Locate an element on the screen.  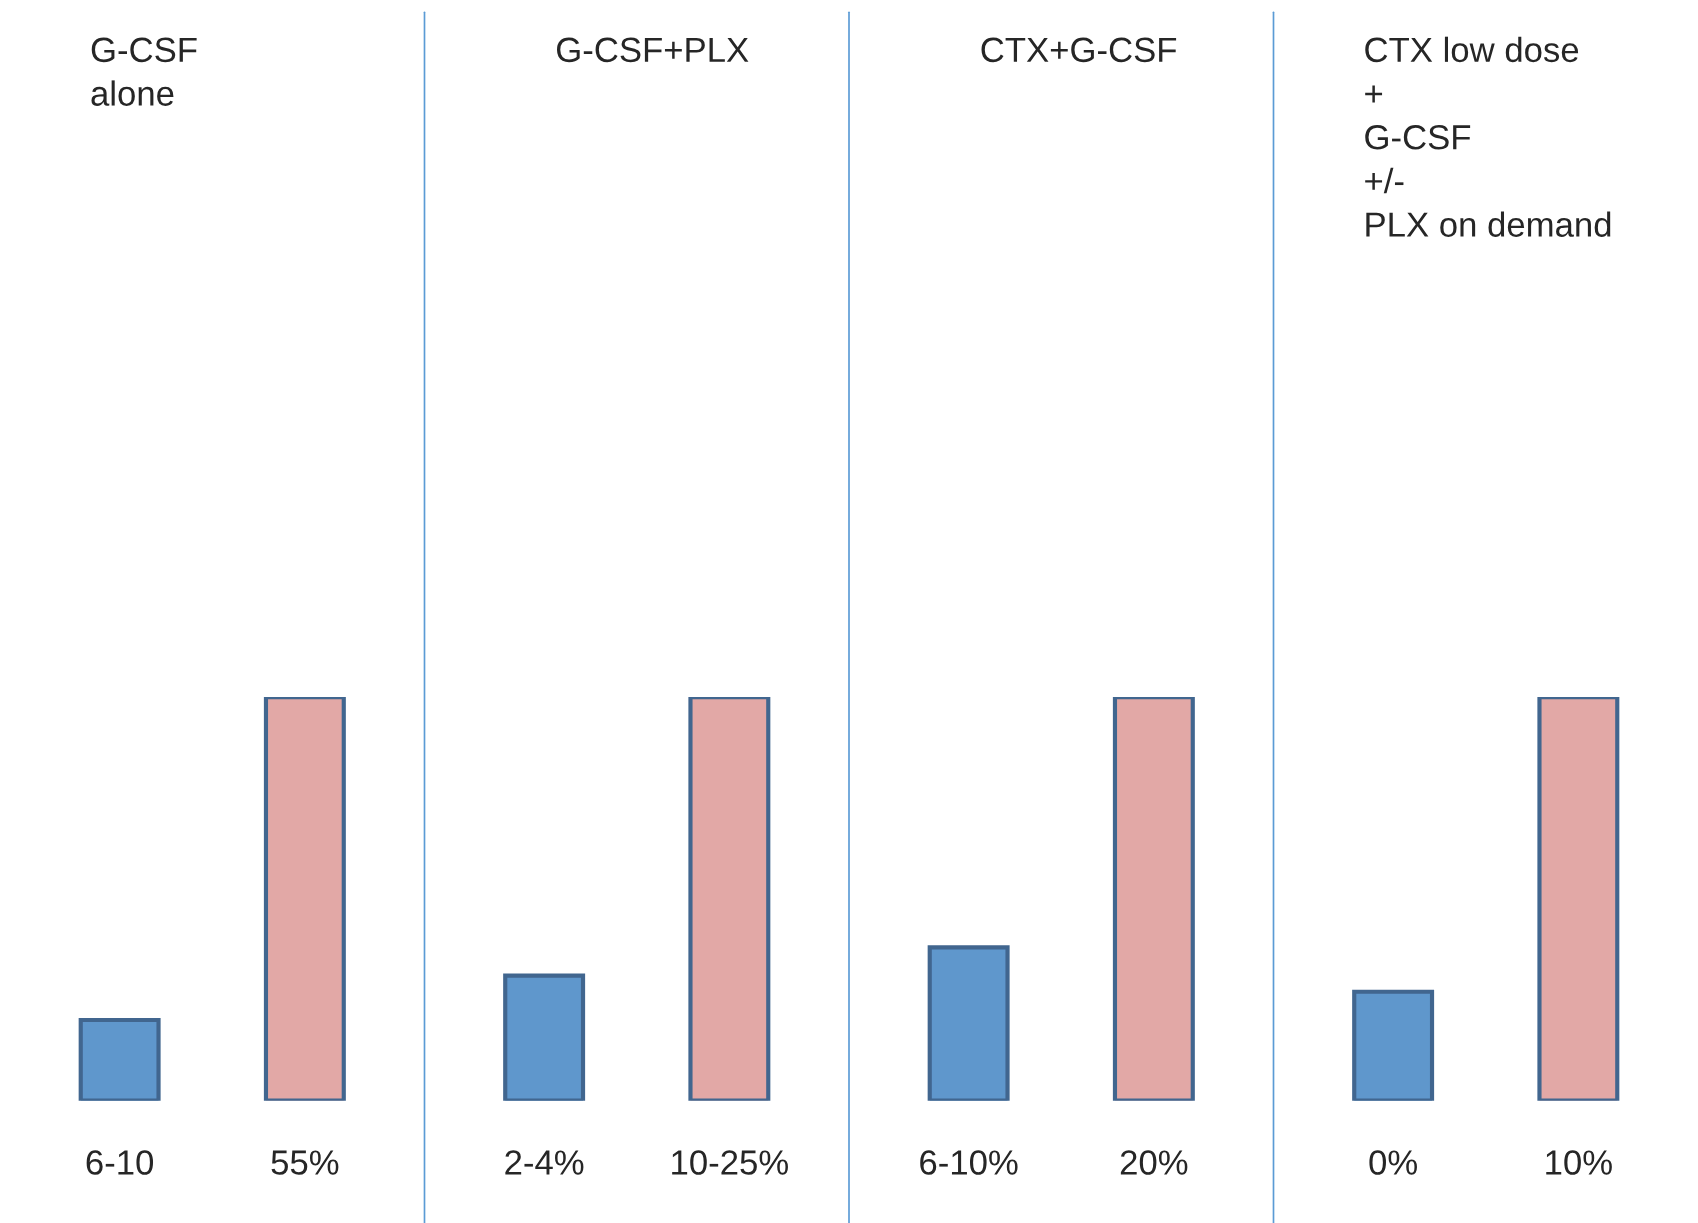
chart-title: G-CSF+PLX is located at coordinates (652, 50).